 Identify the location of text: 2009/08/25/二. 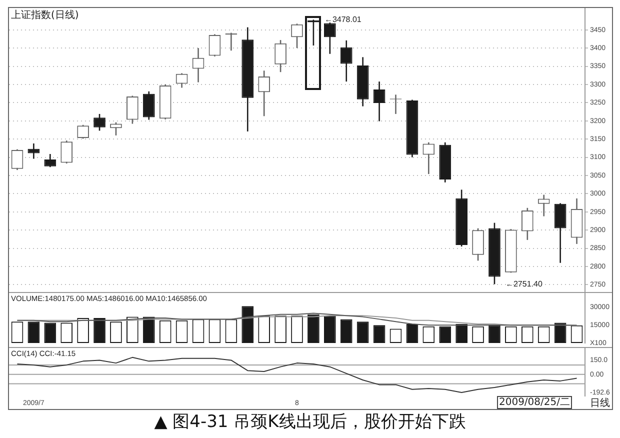
(534, 402).